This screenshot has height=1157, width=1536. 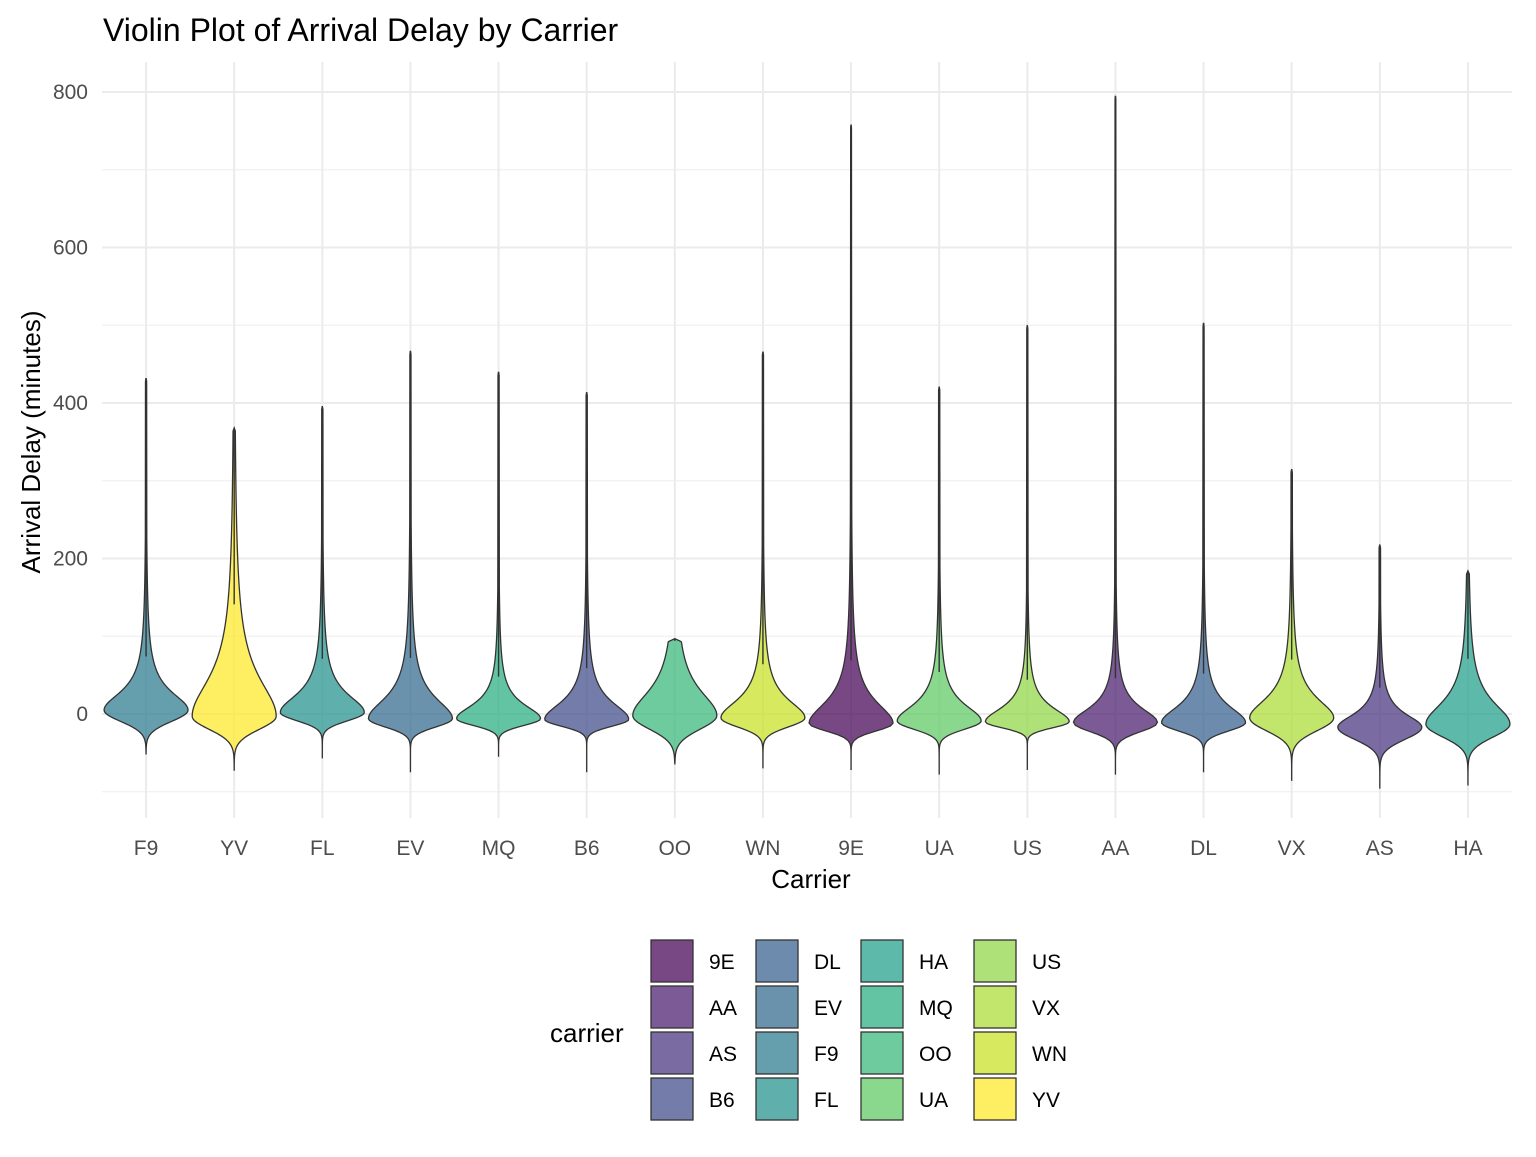 I want to click on violin-OO, so click(x=675, y=701).